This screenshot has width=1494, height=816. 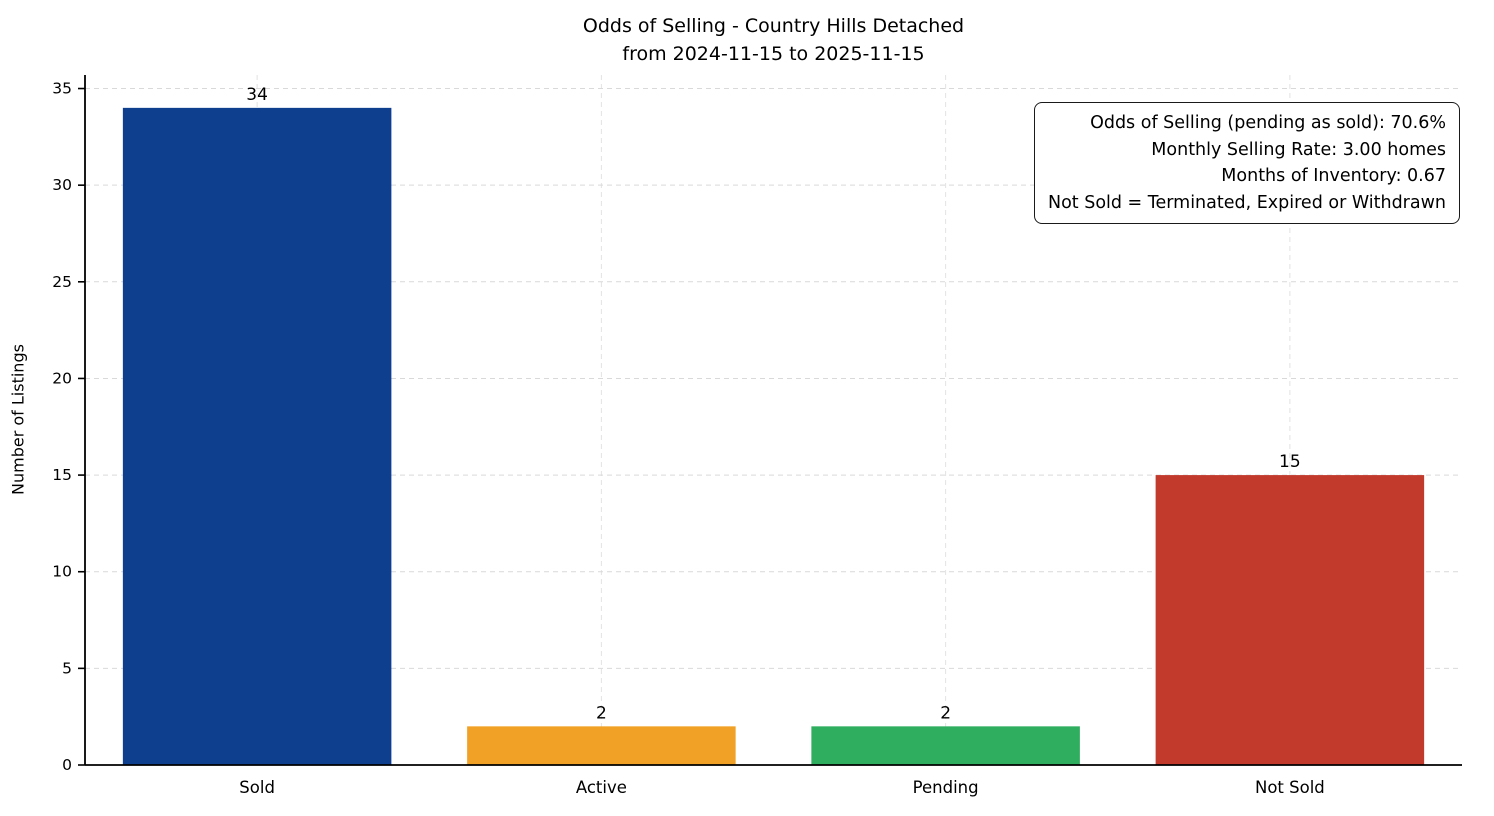 I want to click on y-tick-label: 35, so click(x=62, y=89).